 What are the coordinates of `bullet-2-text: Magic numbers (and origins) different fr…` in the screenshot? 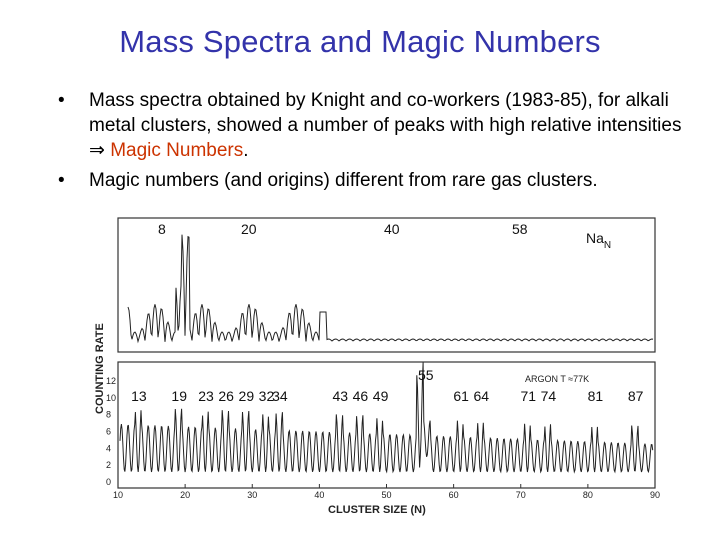 It's located at (343, 180).